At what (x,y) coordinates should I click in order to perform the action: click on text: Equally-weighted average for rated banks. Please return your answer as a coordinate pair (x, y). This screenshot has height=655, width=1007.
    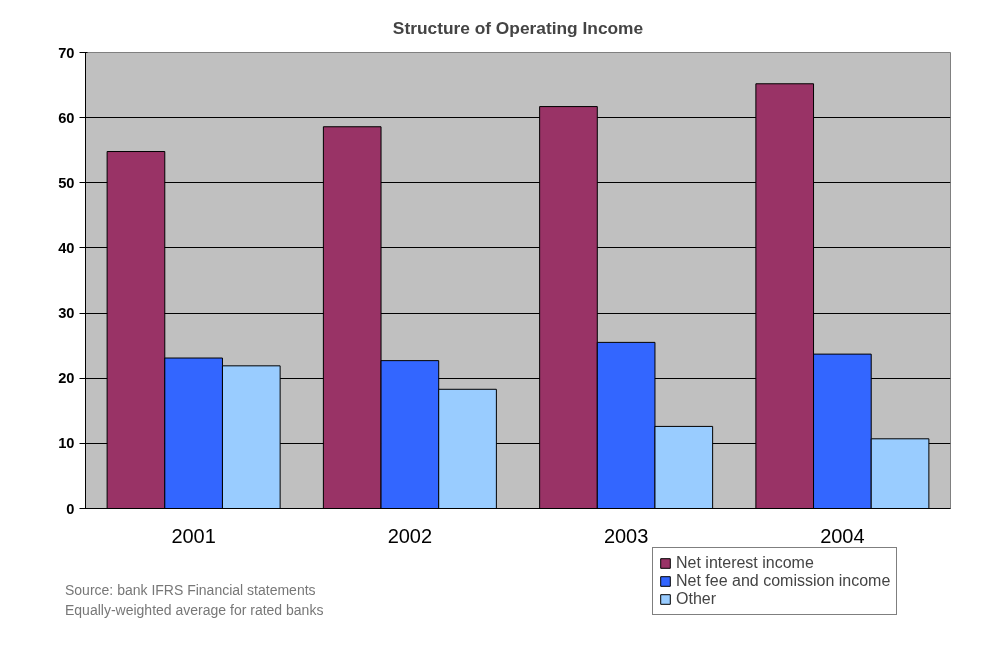
    Looking at the image, I should click on (194, 610).